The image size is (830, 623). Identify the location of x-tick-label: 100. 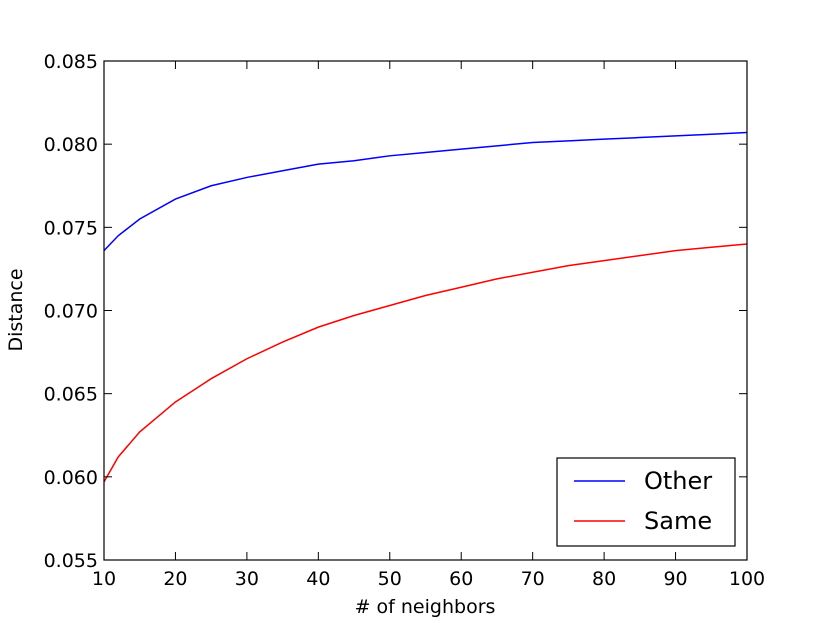
(747, 579).